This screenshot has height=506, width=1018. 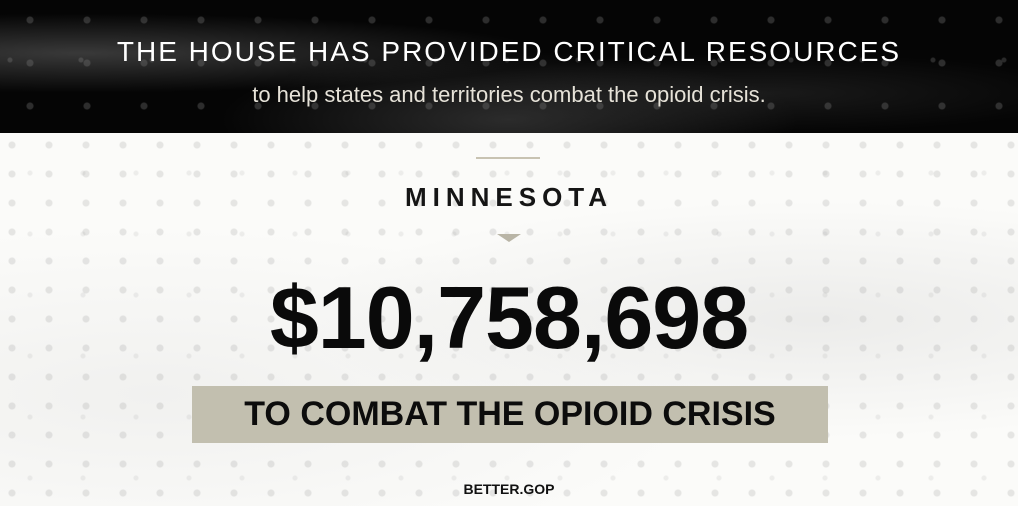 I want to click on purpose-banner: TO COMBAT THE OPIOID CRISIS, so click(x=510, y=414).